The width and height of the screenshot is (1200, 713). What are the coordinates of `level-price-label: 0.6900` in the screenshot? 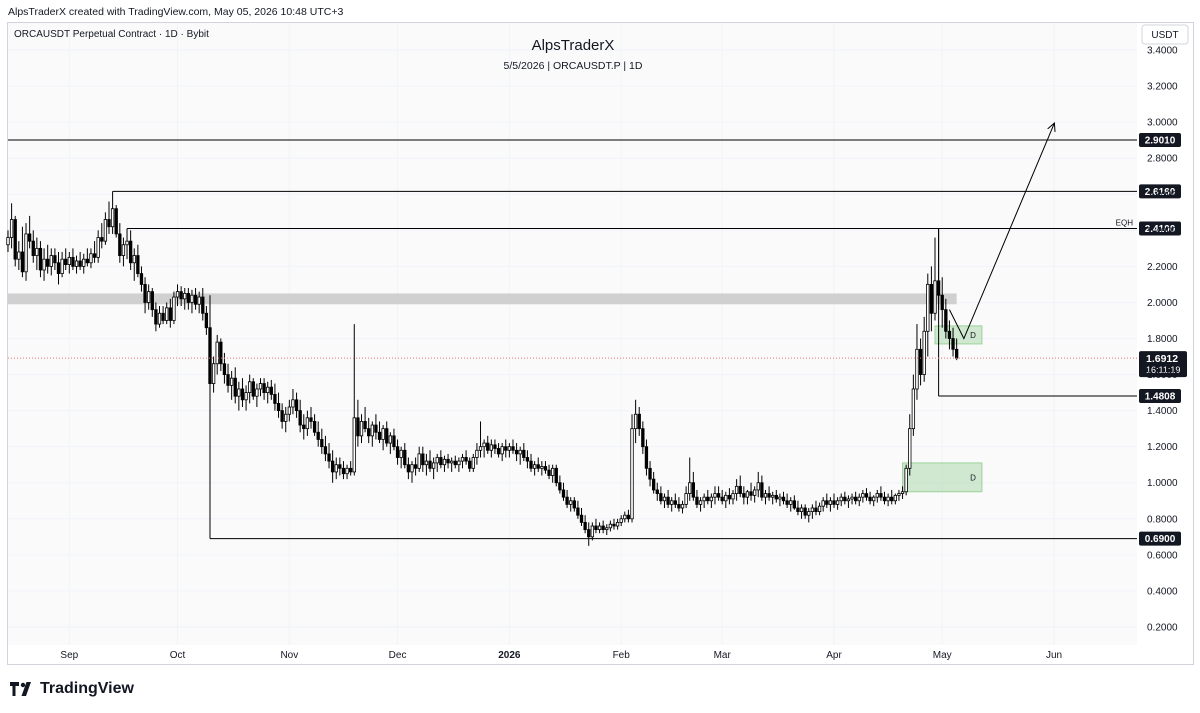 It's located at (1160, 539).